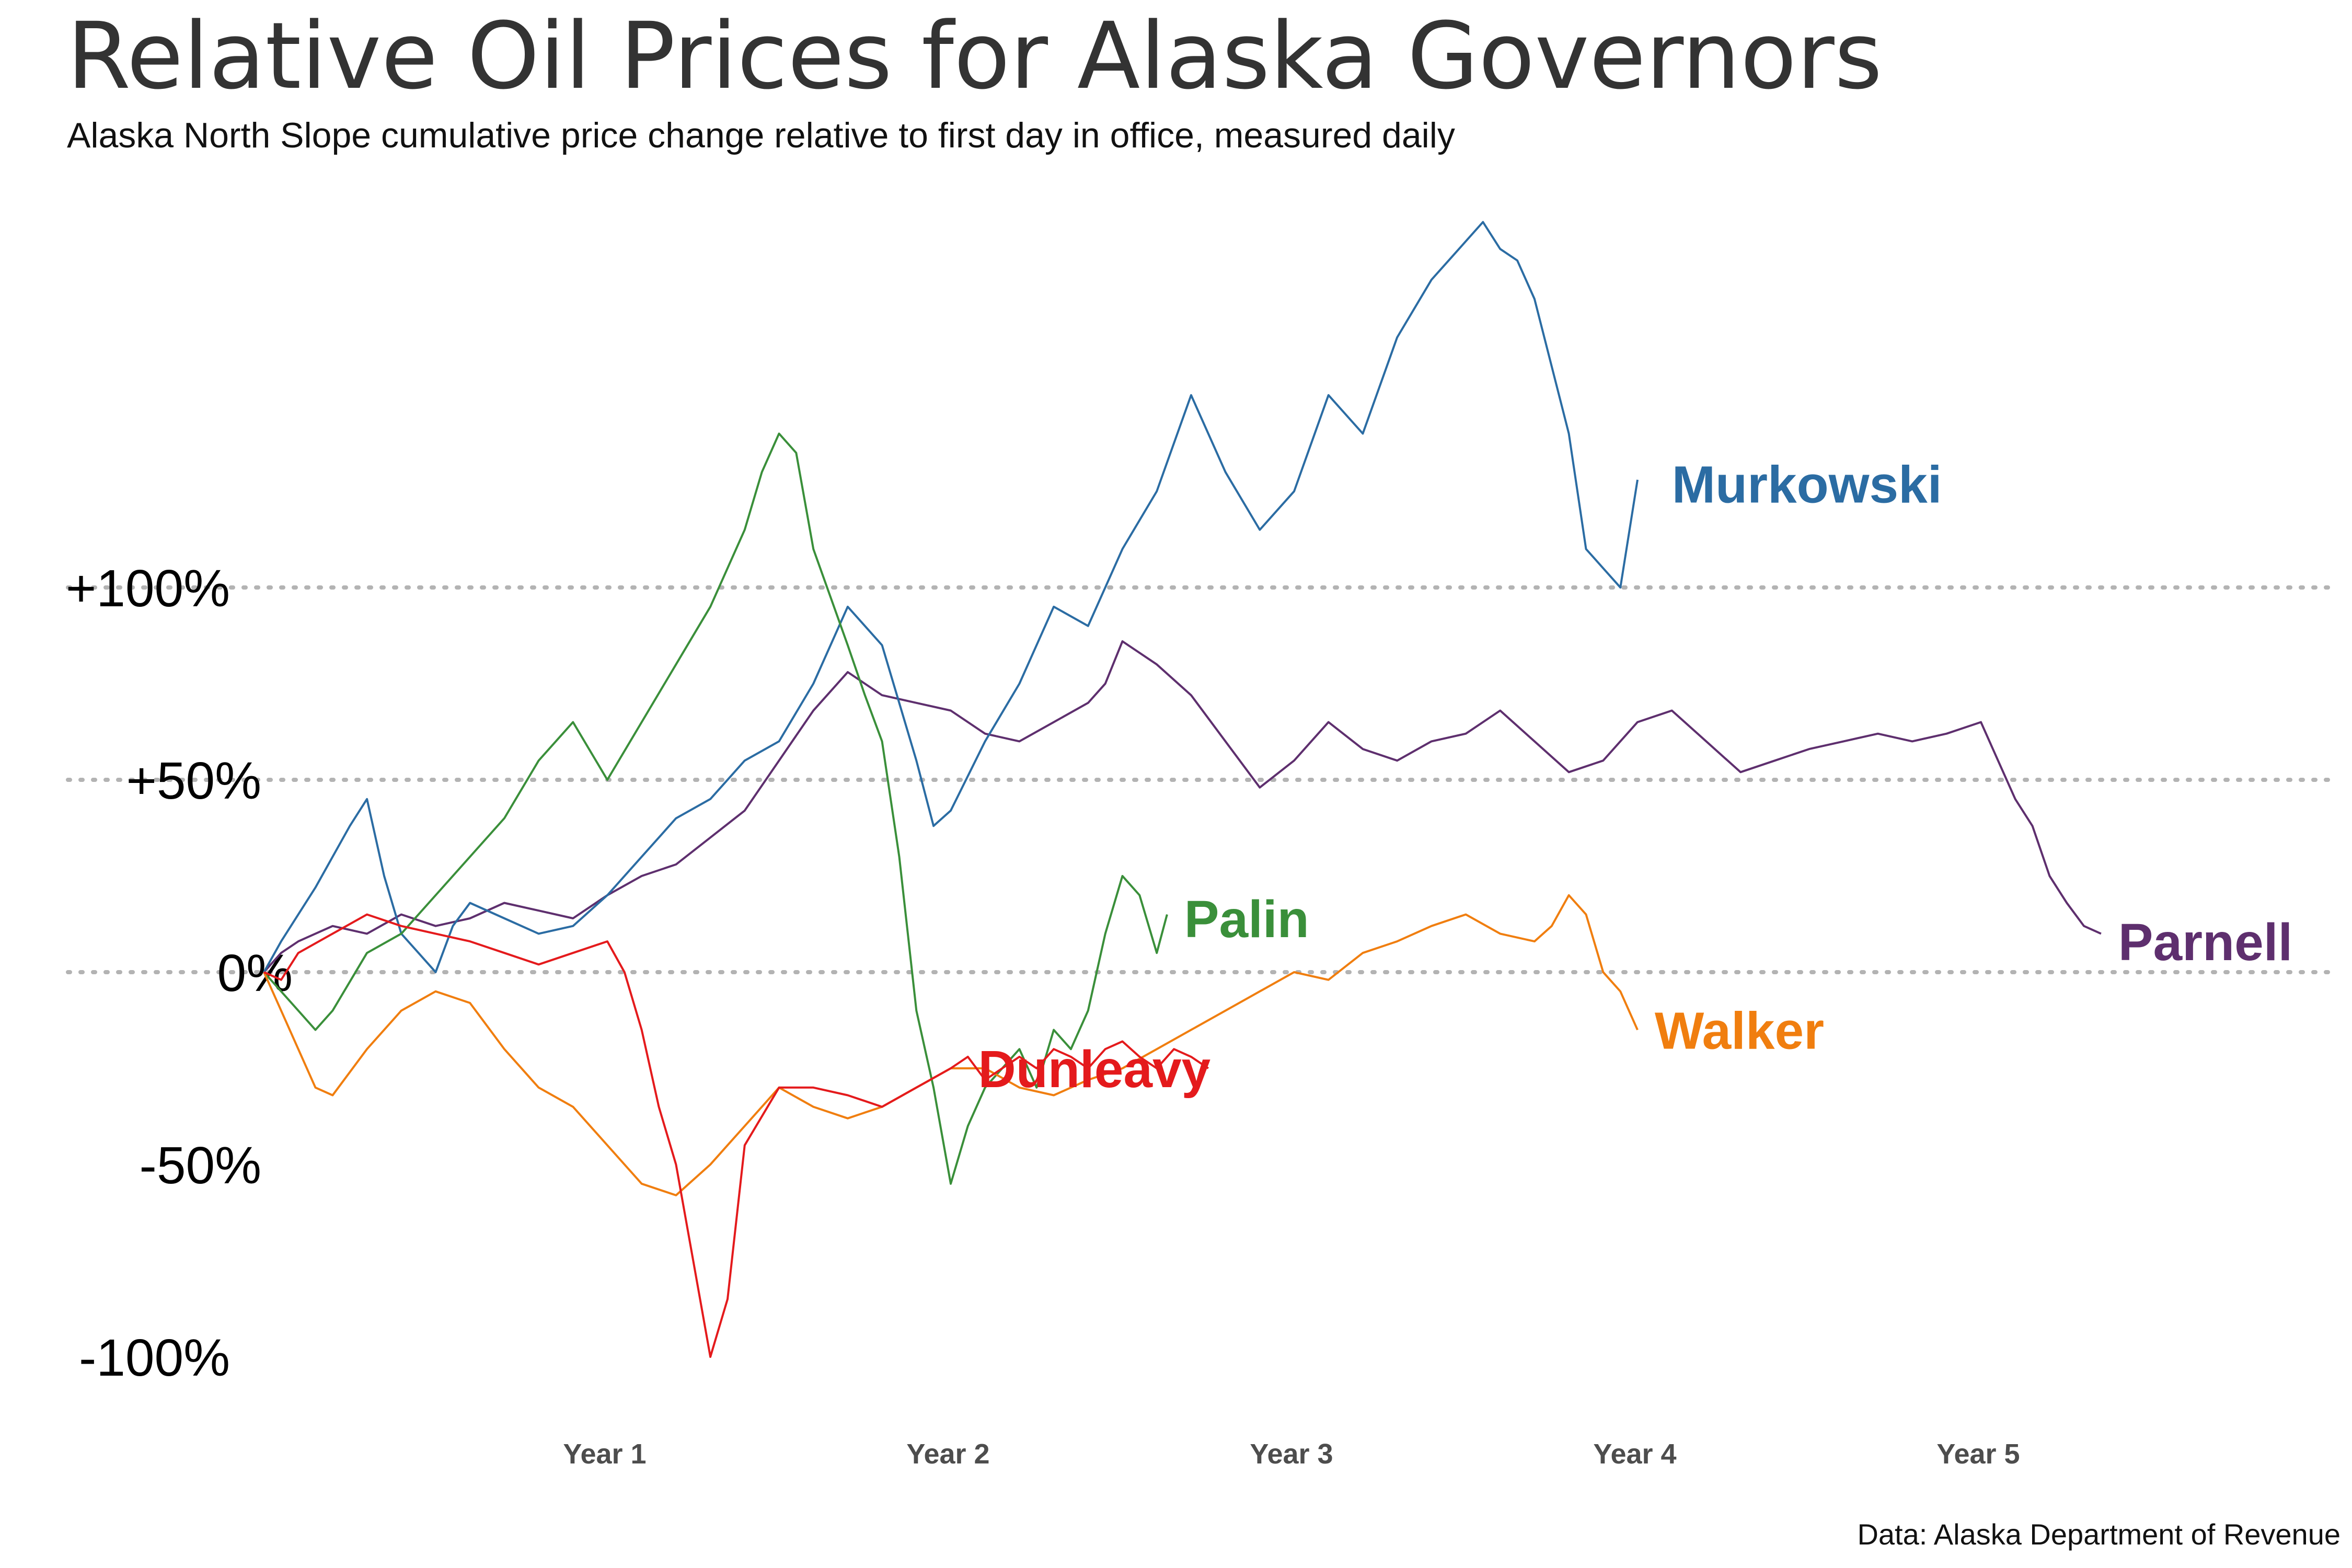 Image resolution: width=2352 pixels, height=1568 pixels. Describe the element at coordinates (2099, 1534) in the screenshot. I see `chart-caption: Data: Alaska Department of Revenue` at that location.